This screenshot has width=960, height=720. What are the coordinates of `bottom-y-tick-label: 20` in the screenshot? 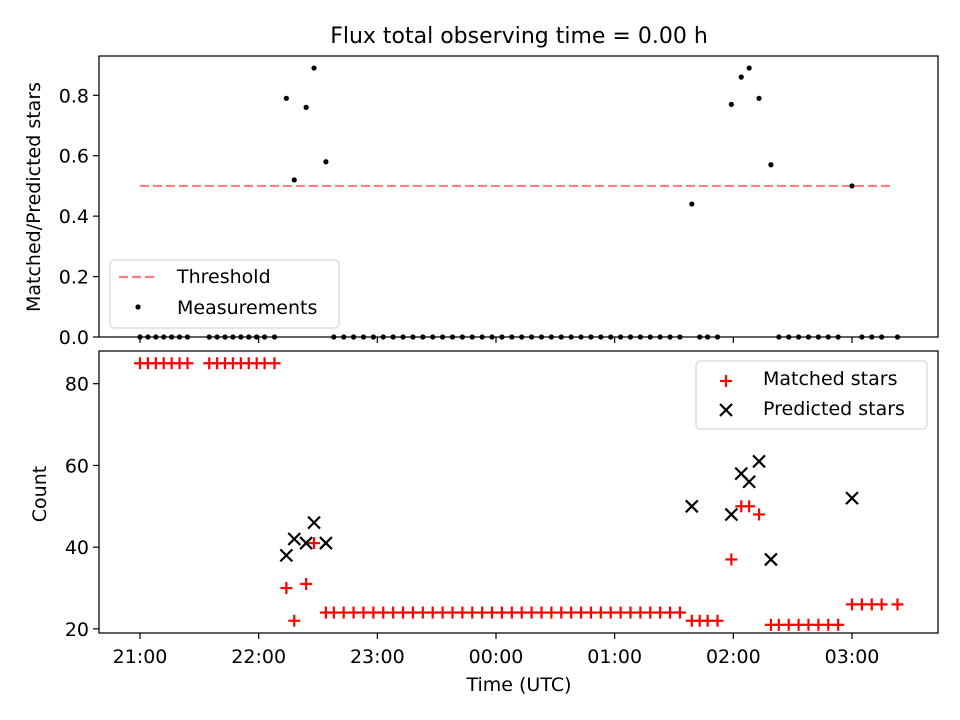 It's located at (77, 630).